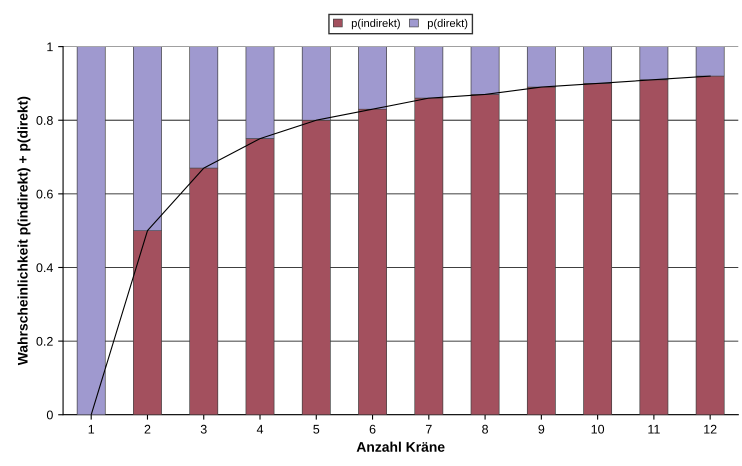 Image resolution: width=742 pixels, height=466 pixels. I want to click on x-tick-label: 11, so click(654, 429).